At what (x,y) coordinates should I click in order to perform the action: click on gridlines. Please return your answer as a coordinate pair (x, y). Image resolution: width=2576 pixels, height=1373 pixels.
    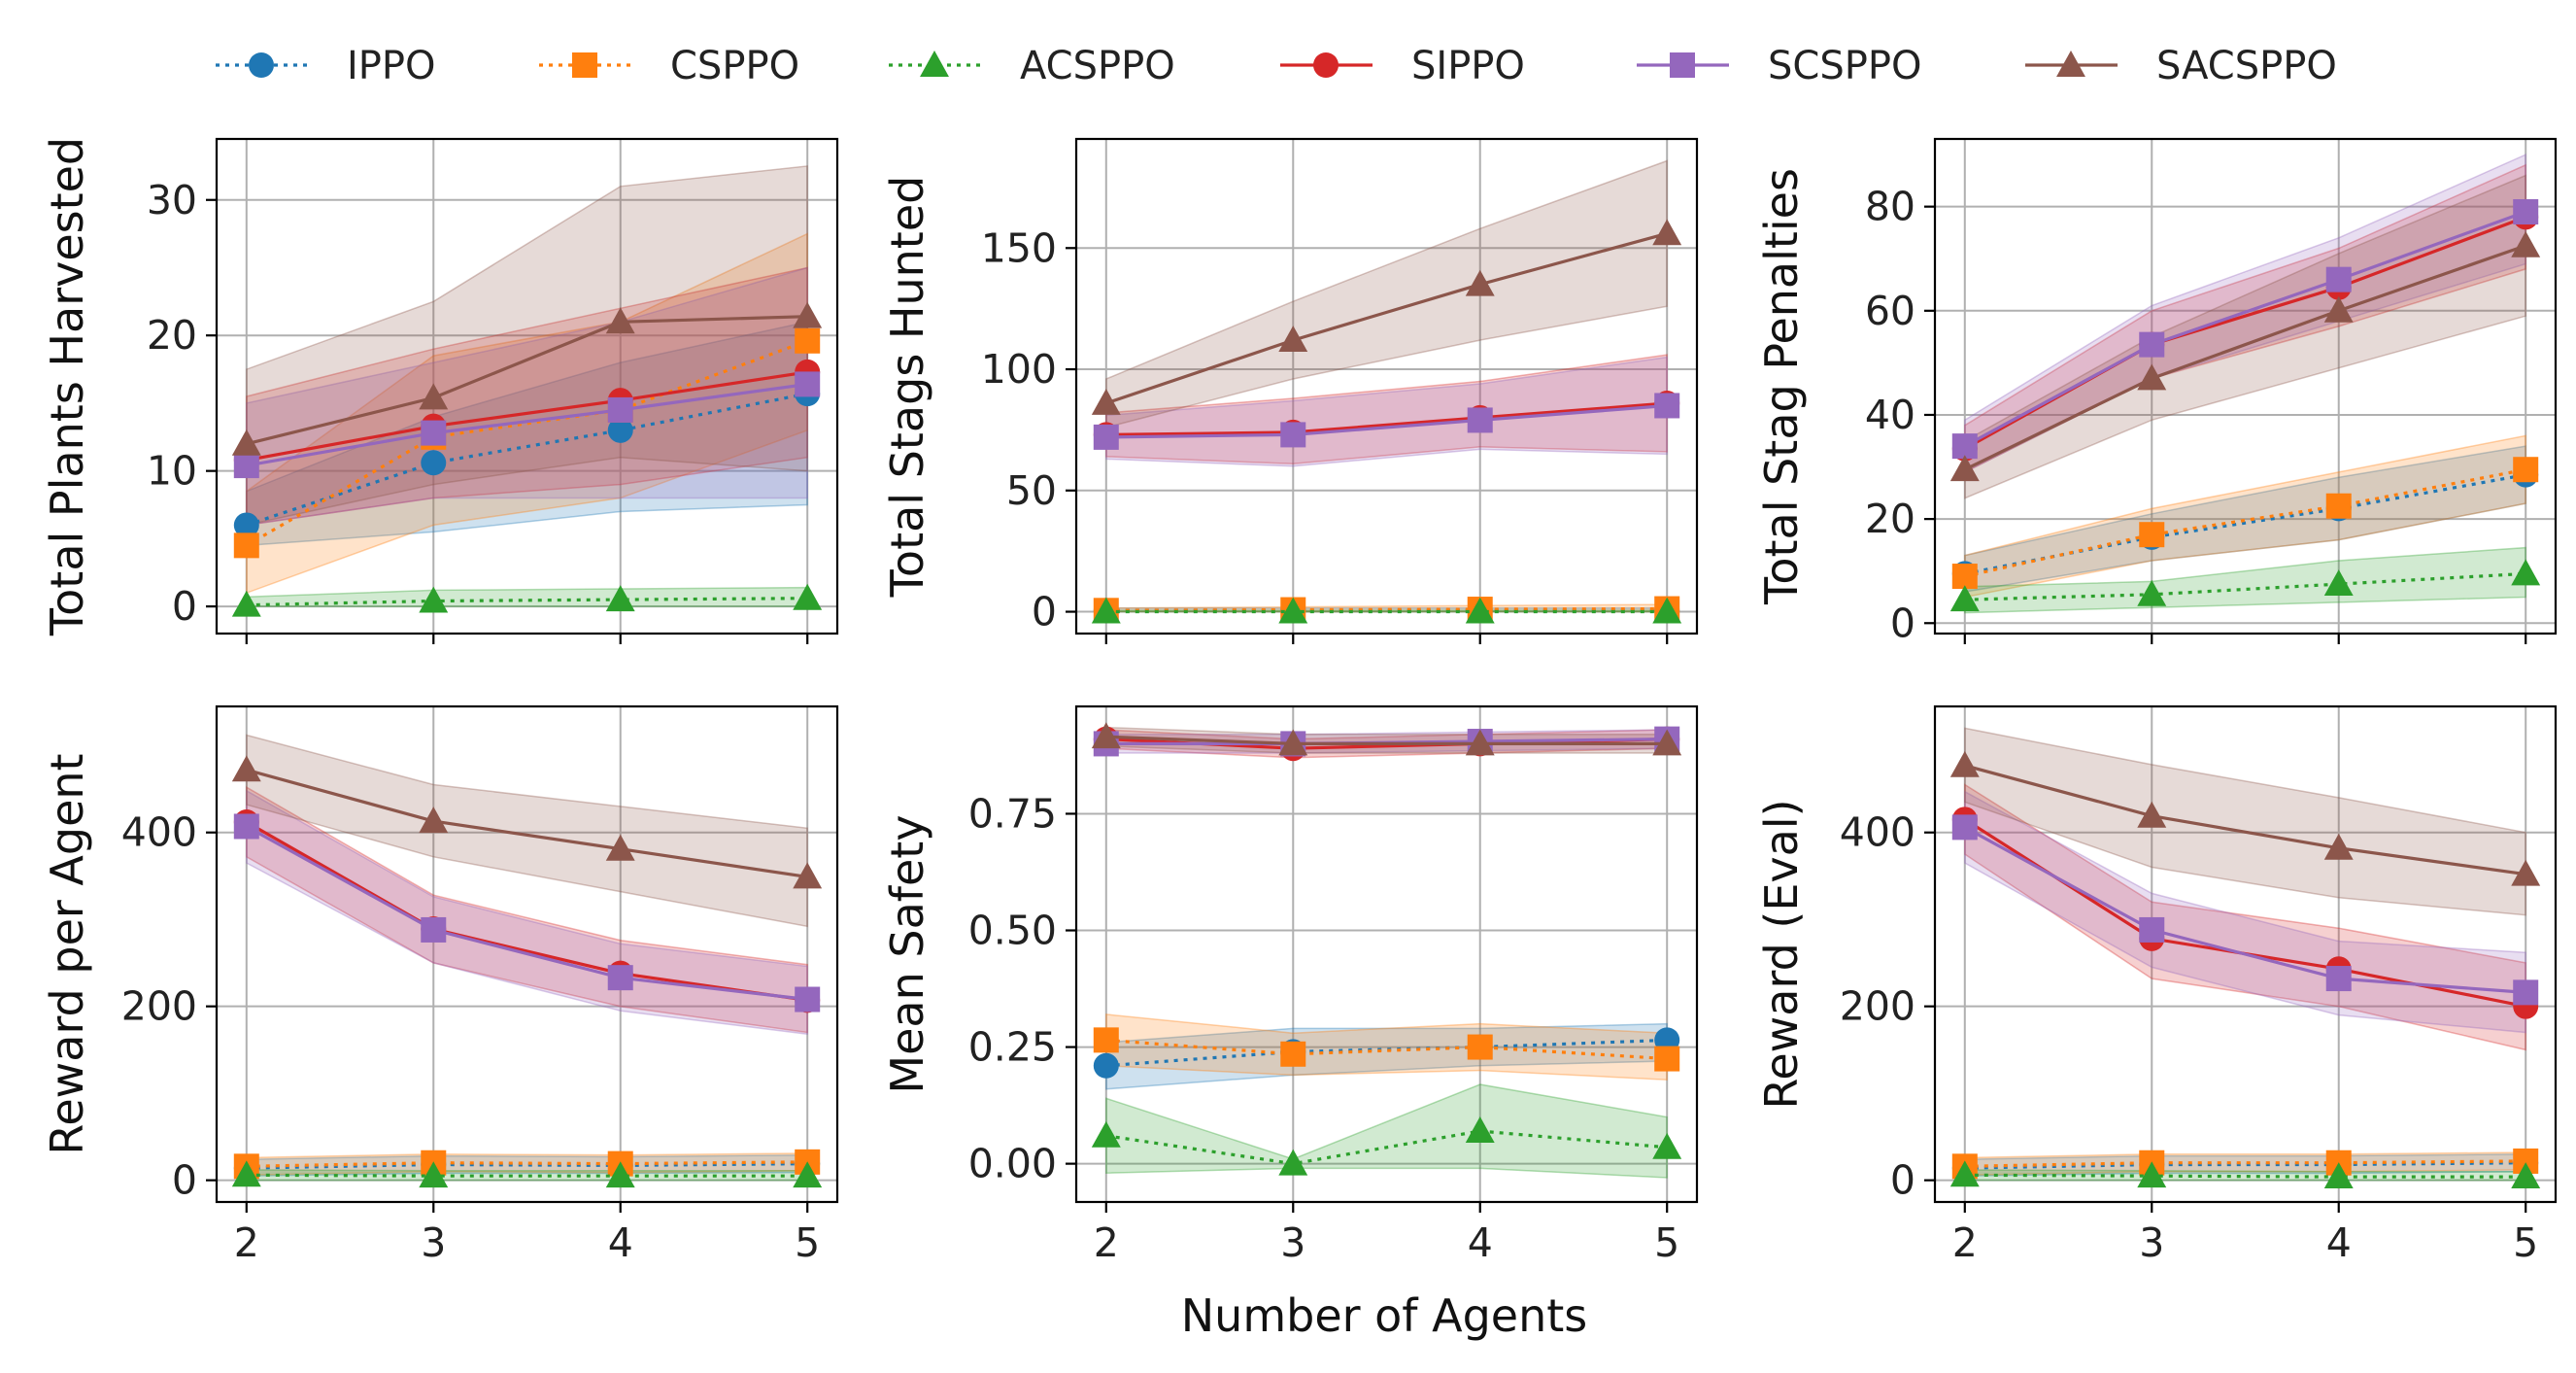
    Looking at the image, I should click on (1386, 954).